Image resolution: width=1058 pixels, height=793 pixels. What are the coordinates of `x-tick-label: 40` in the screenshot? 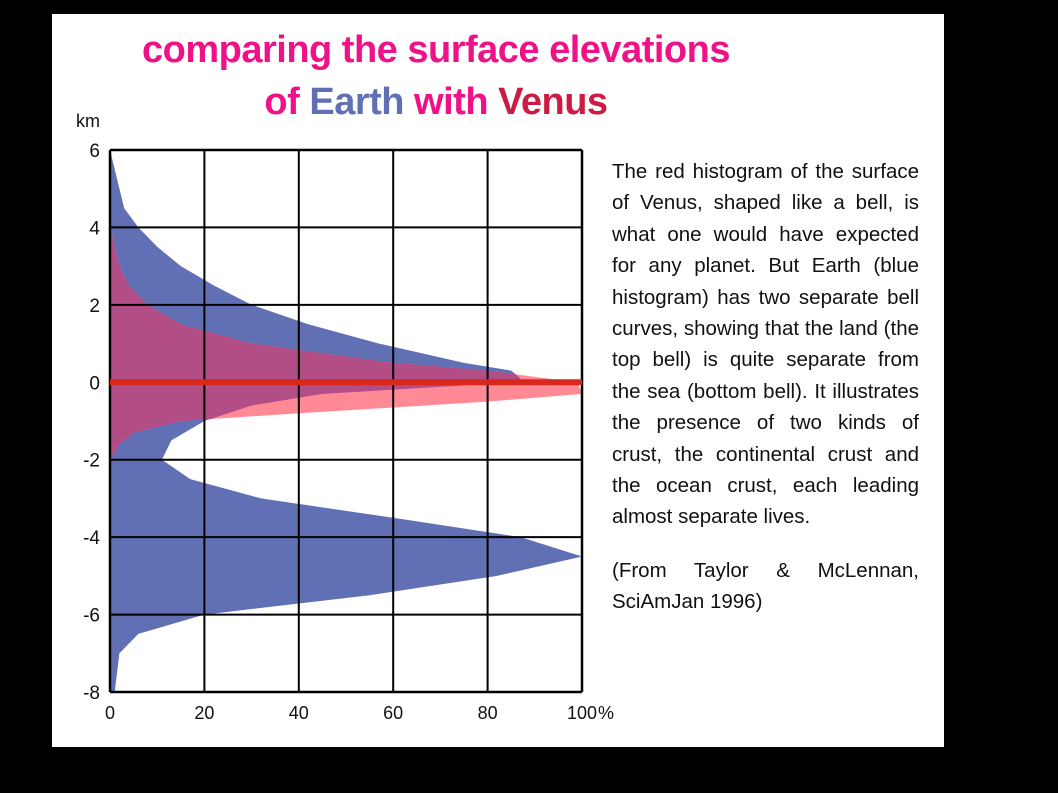 It's located at (299, 713).